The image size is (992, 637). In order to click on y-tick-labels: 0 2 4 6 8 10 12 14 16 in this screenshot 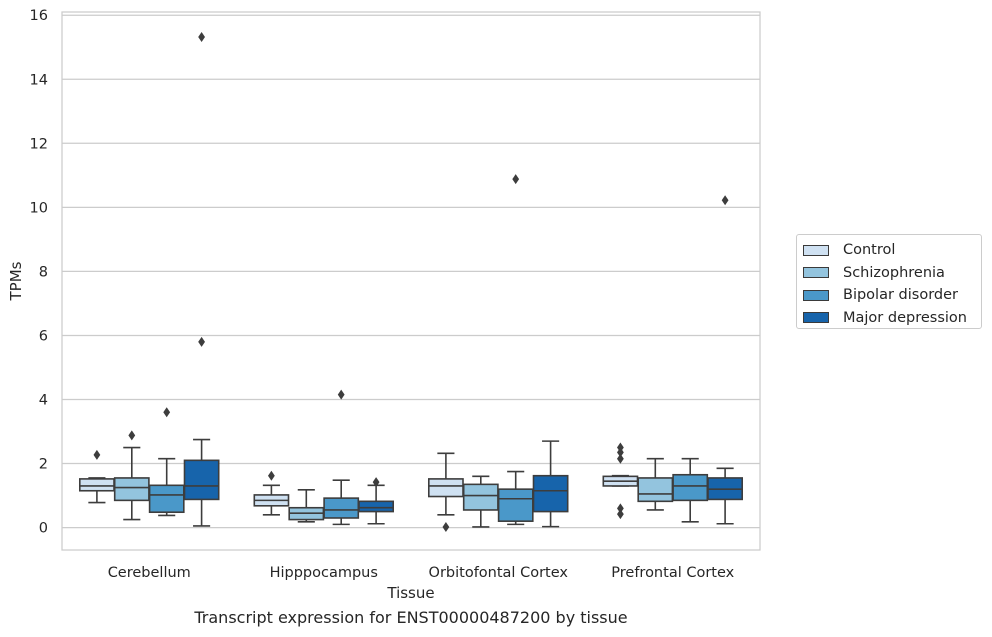, I will do `click(39, 272)`.